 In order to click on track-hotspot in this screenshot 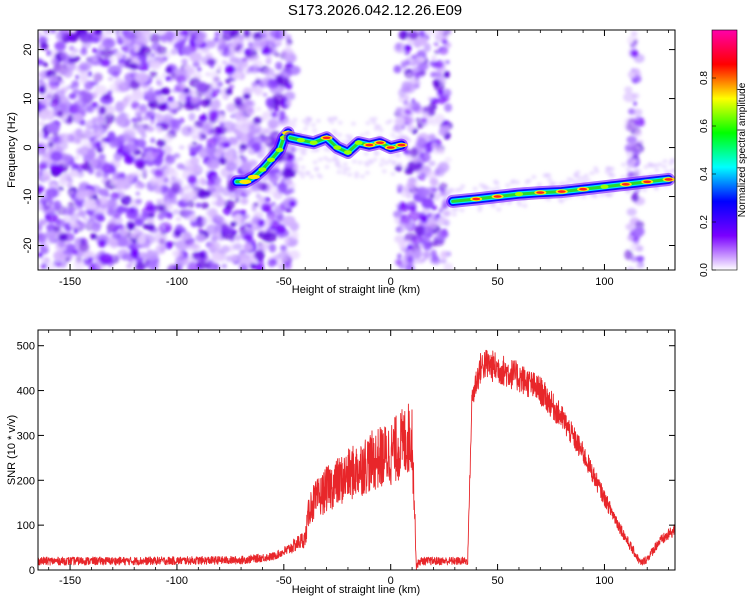, I will do `click(279, 150)`.